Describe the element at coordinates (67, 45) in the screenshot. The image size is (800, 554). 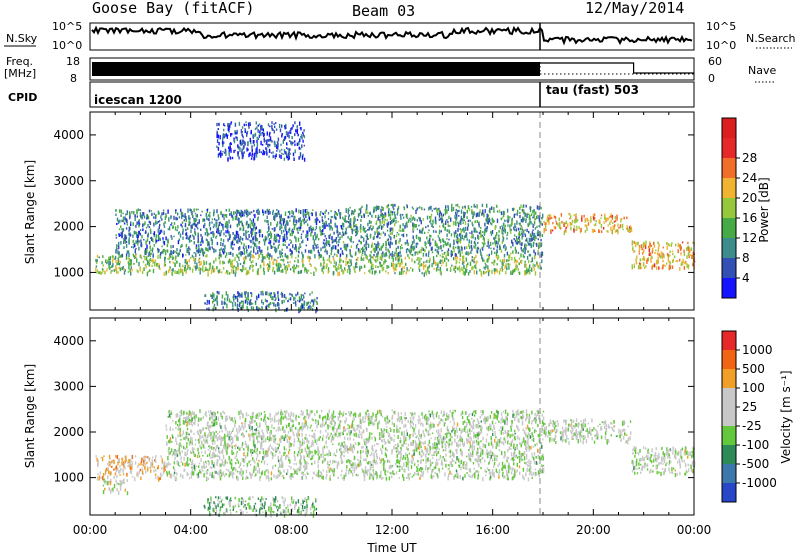
I see `nsky-tick-bottom: 10^0` at that location.